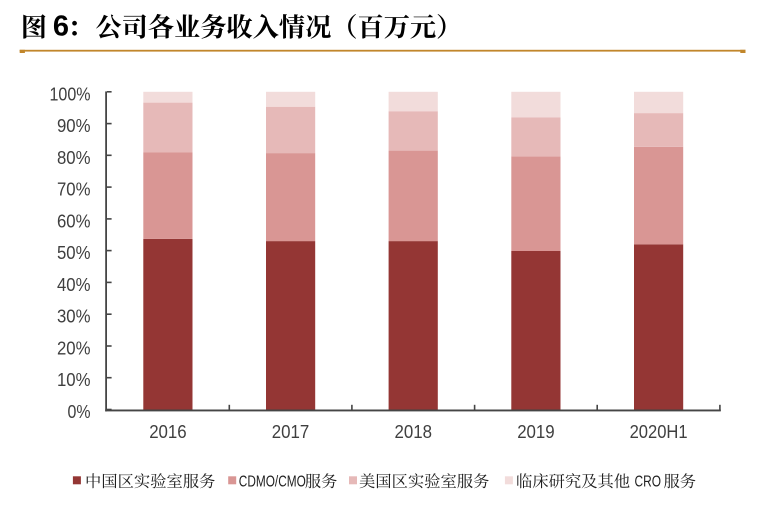 The height and width of the screenshot is (513, 769). Describe the element at coordinates (414, 432) in the screenshot. I see `svg-text: 2018` at that location.